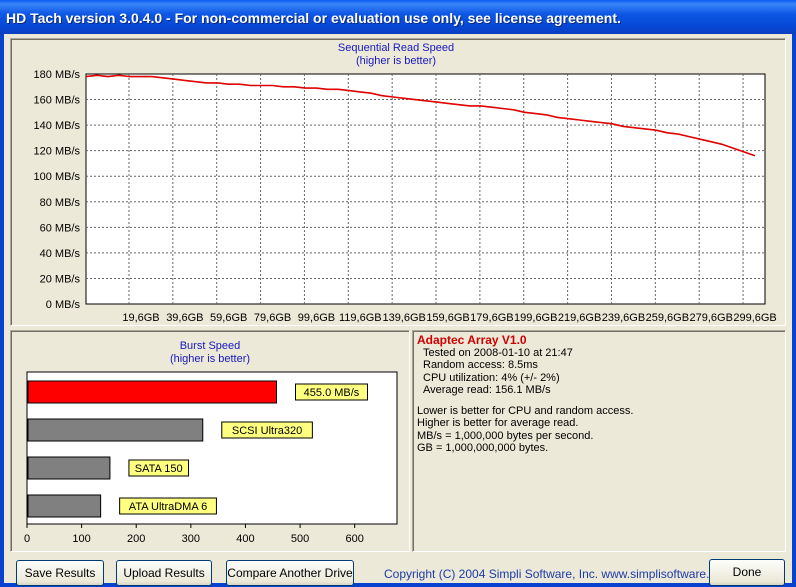  I want to click on read-ytick-label: 120 MB/s, so click(57, 152).